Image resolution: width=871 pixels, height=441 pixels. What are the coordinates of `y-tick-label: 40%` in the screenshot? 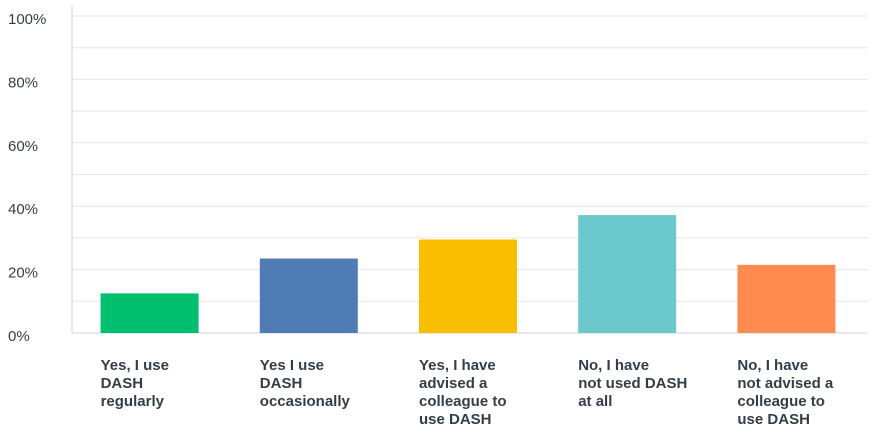 It's located at (23, 209).